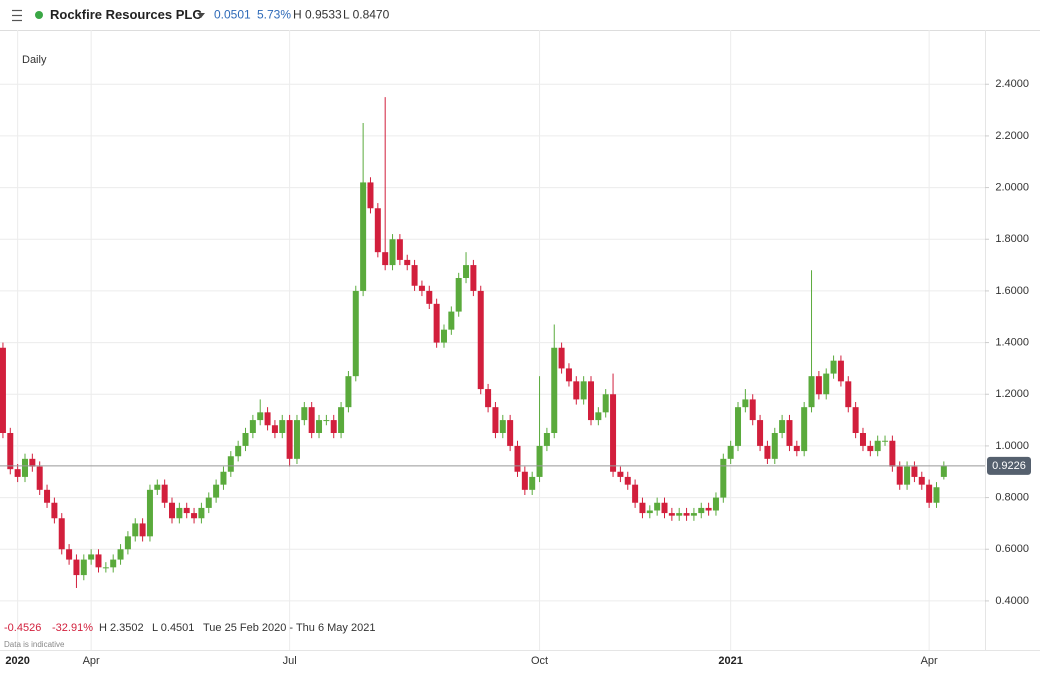 The image size is (1040, 677). Describe the element at coordinates (1012, 394) in the screenshot. I see `y-tick-label: 1.2000` at that location.